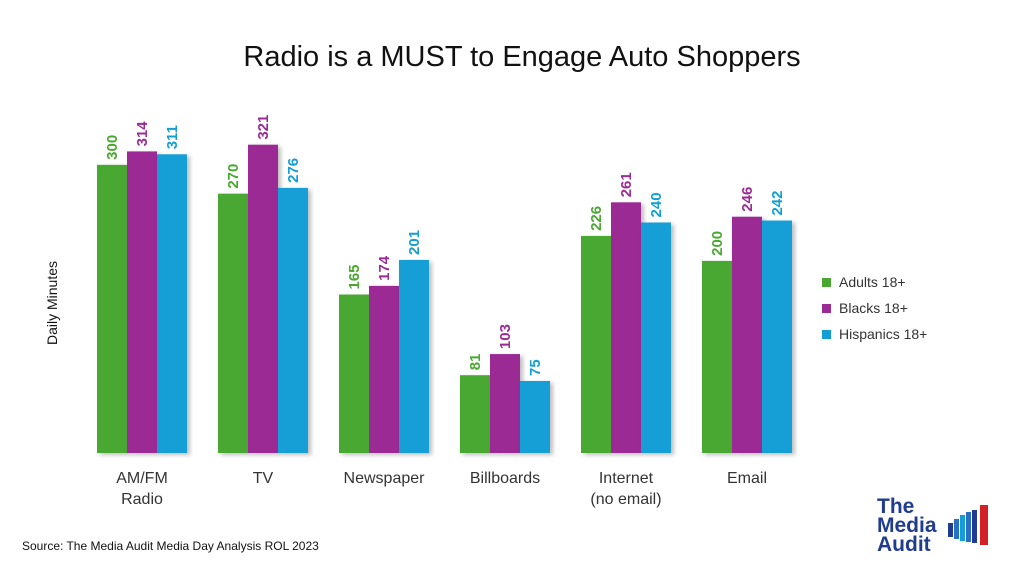  Describe the element at coordinates (505, 336) in the screenshot. I see `value-label-3-1: 103` at that location.